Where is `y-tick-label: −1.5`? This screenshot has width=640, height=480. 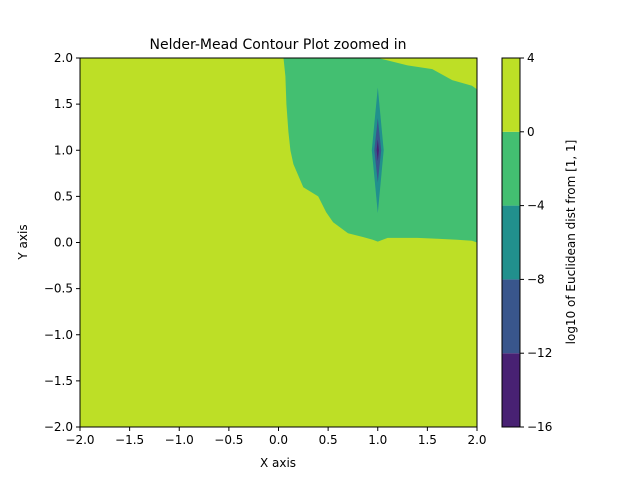 y-tick-label: −1.5 is located at coordinates (58, 381).